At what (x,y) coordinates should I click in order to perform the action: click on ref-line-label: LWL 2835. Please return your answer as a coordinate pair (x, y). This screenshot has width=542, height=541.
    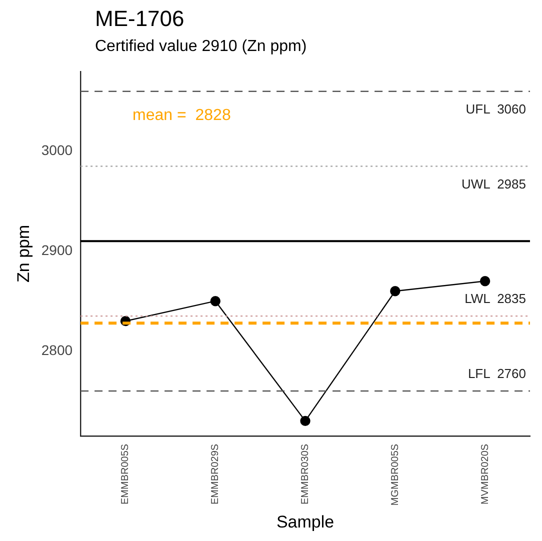
    Looking at the image, I should click on (495, 298).